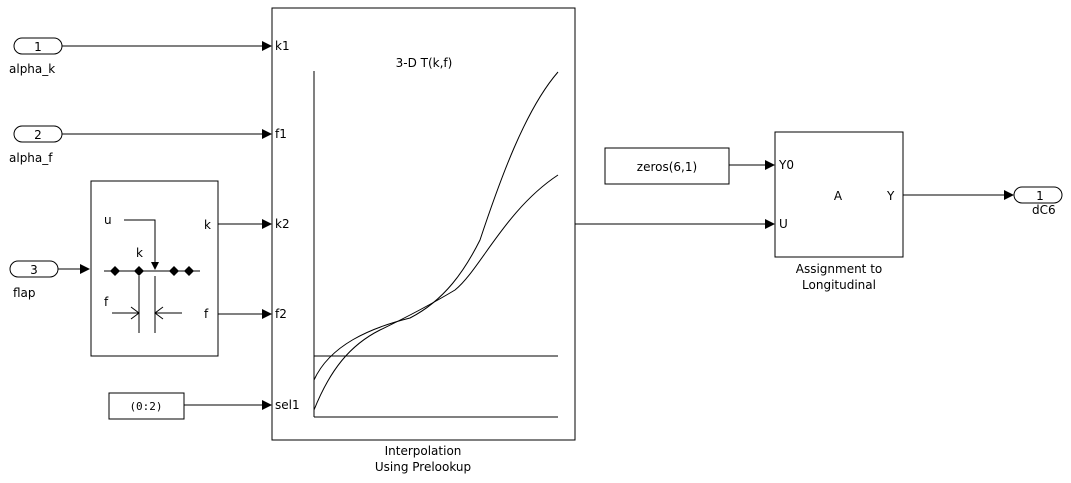 The width and height of the screenshot is (1071, 483). I want to click on port-k2-label: k2, so click(282, 224).